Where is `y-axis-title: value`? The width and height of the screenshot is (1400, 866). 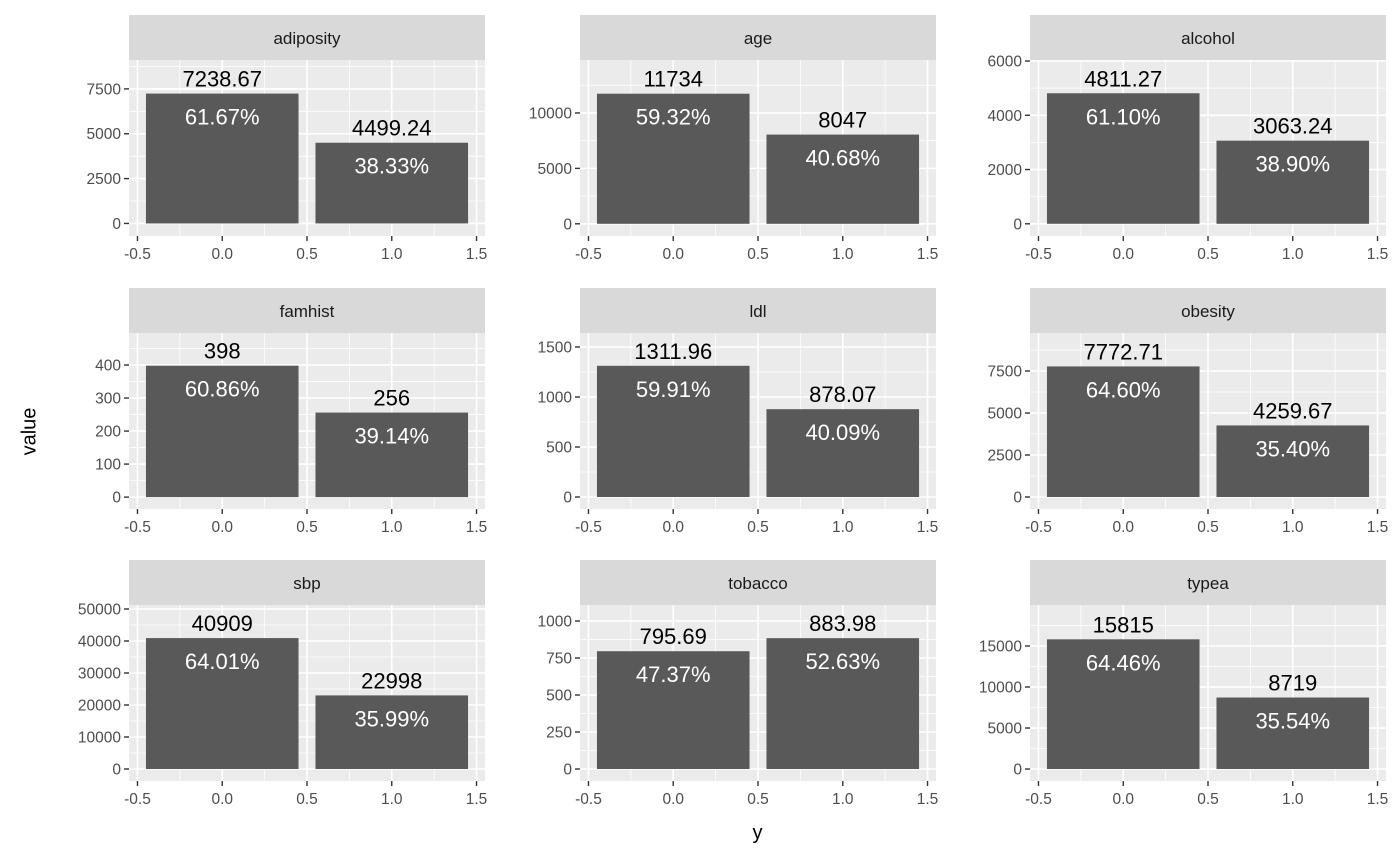
y-axis-title: value is located at coordinates (29, 431).